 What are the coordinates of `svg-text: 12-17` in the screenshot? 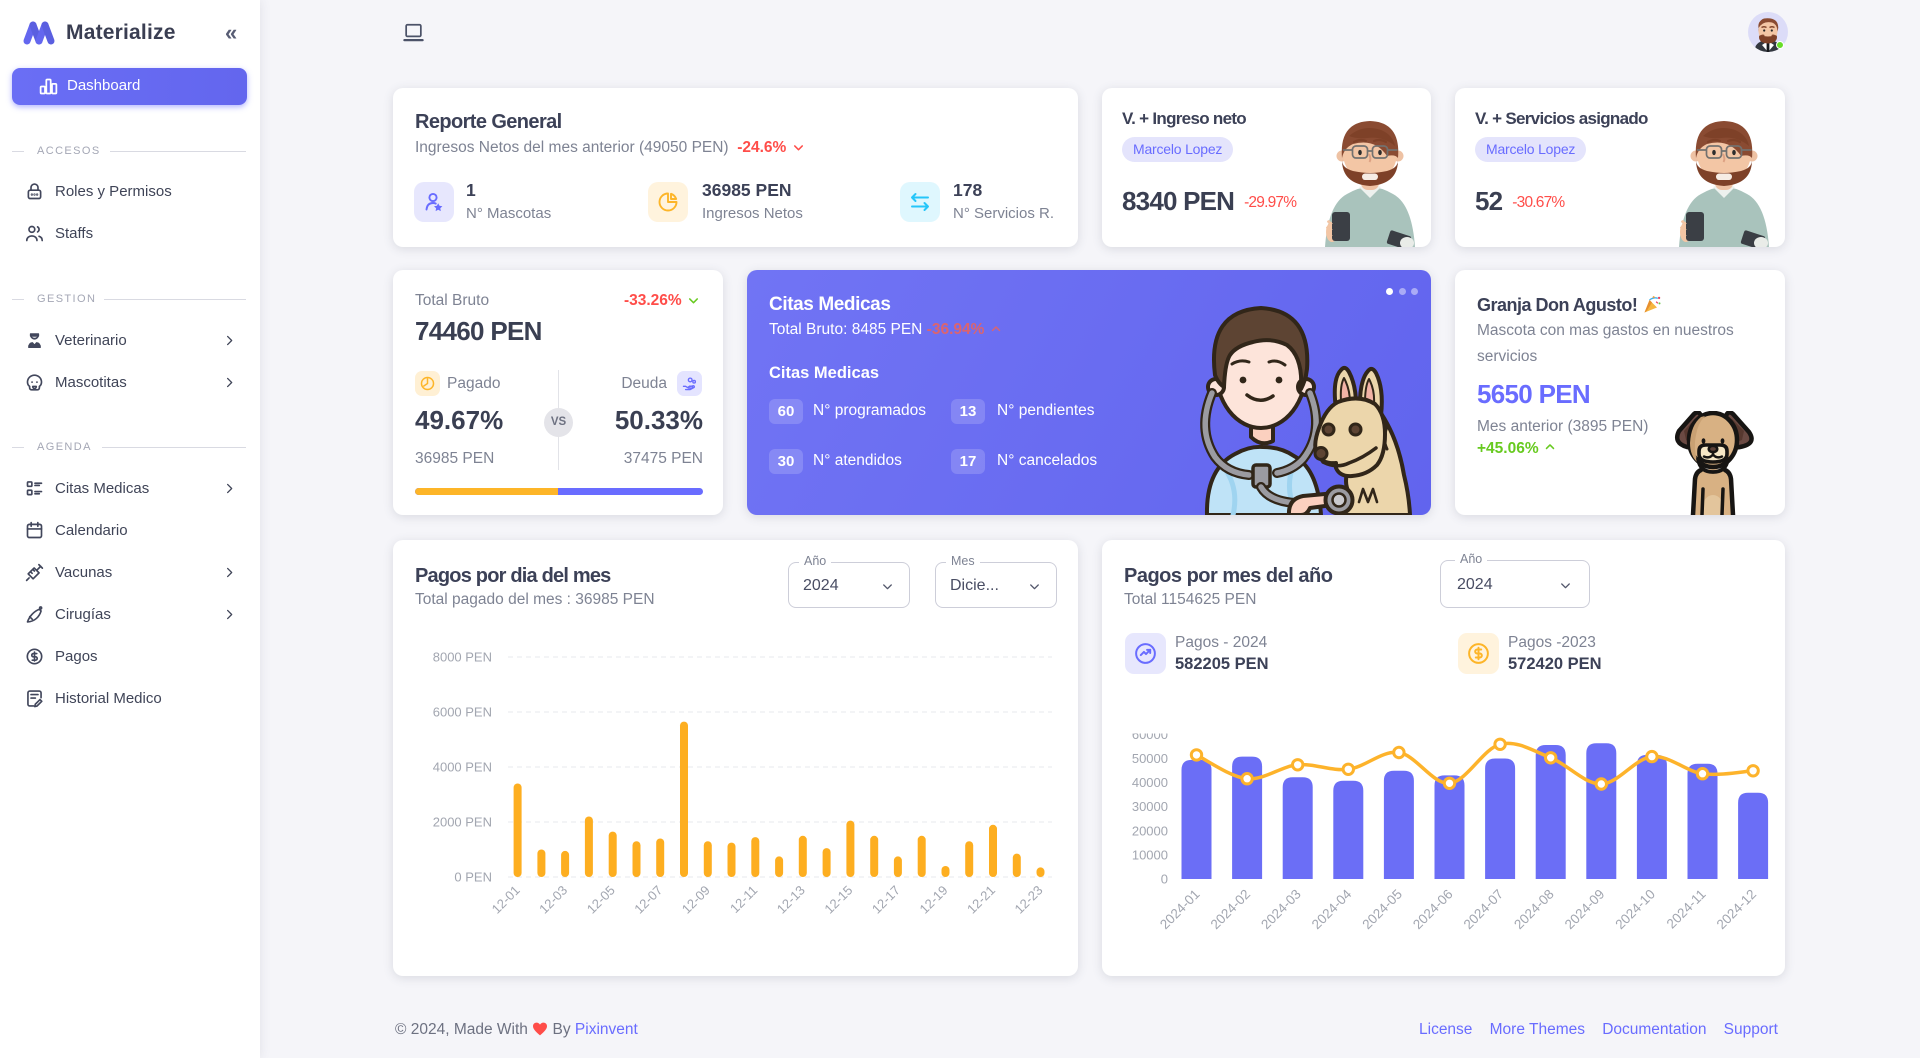 It's located at (886, 900).